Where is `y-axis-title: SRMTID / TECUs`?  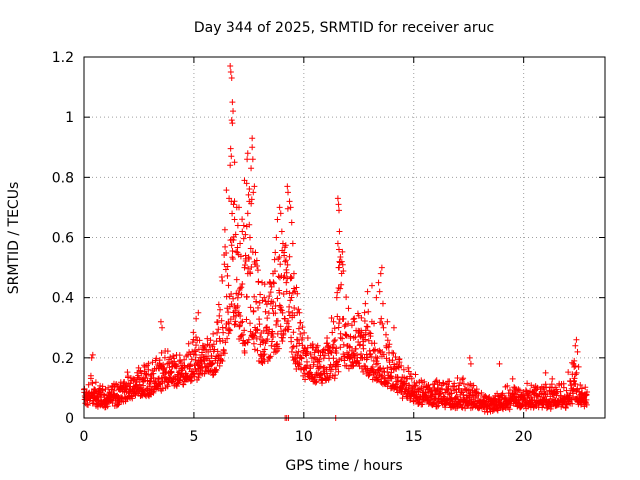
y-axis-title: SRMTID / TECUs is located at coordinates (14, 238).